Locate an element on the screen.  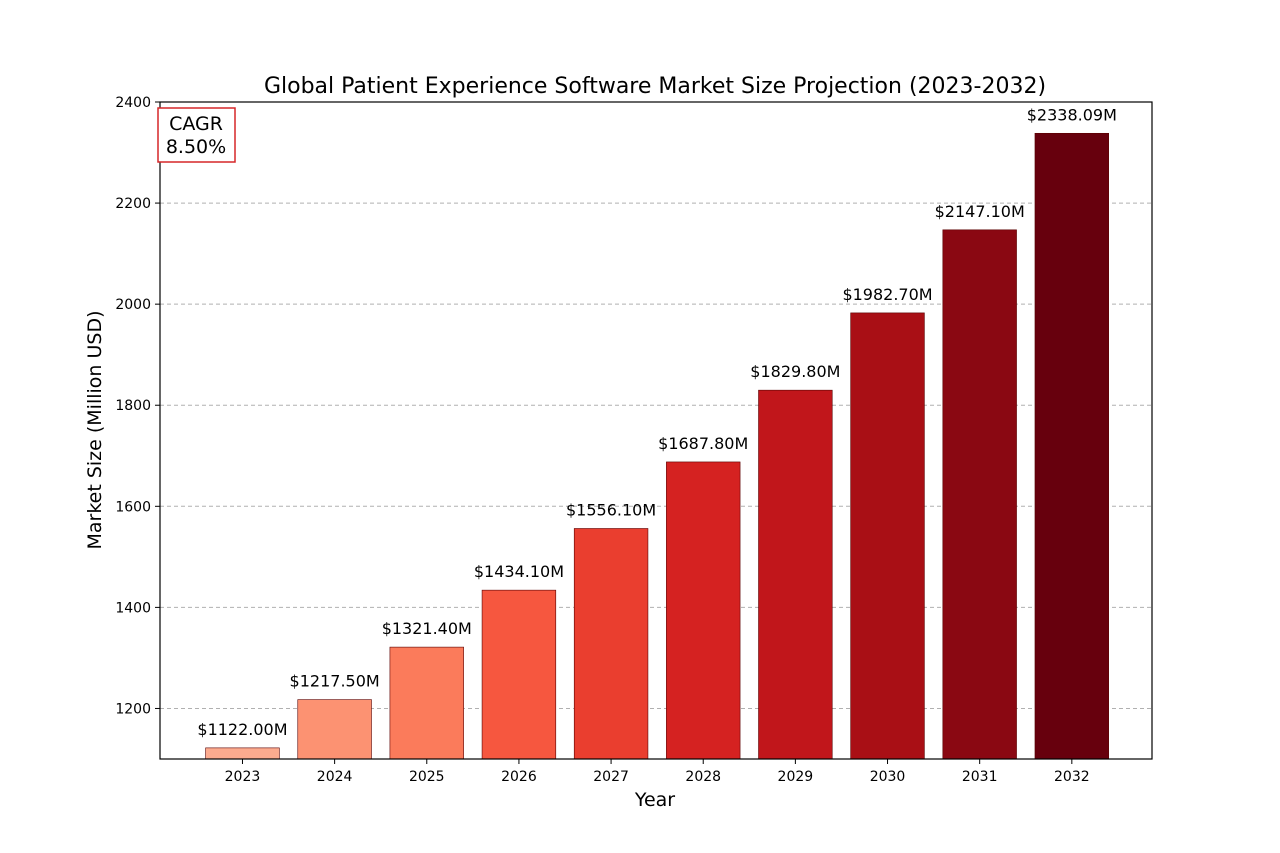
x-tick-label: 2023 is located at coordinates (243, 777).